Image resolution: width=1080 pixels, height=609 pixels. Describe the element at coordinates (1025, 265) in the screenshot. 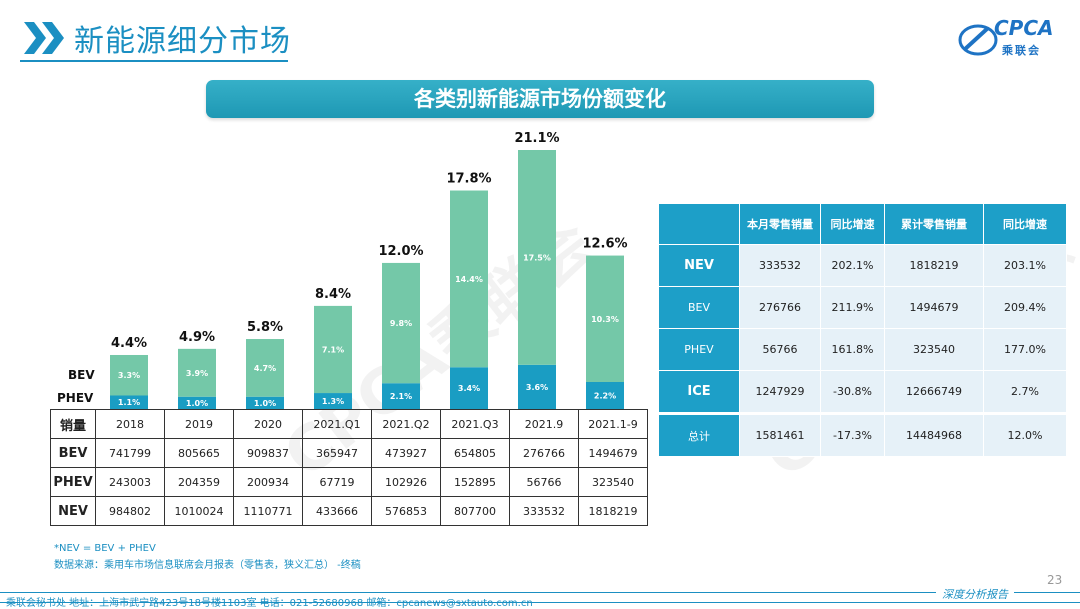

I see `table-cell: 203.1%` at that location.